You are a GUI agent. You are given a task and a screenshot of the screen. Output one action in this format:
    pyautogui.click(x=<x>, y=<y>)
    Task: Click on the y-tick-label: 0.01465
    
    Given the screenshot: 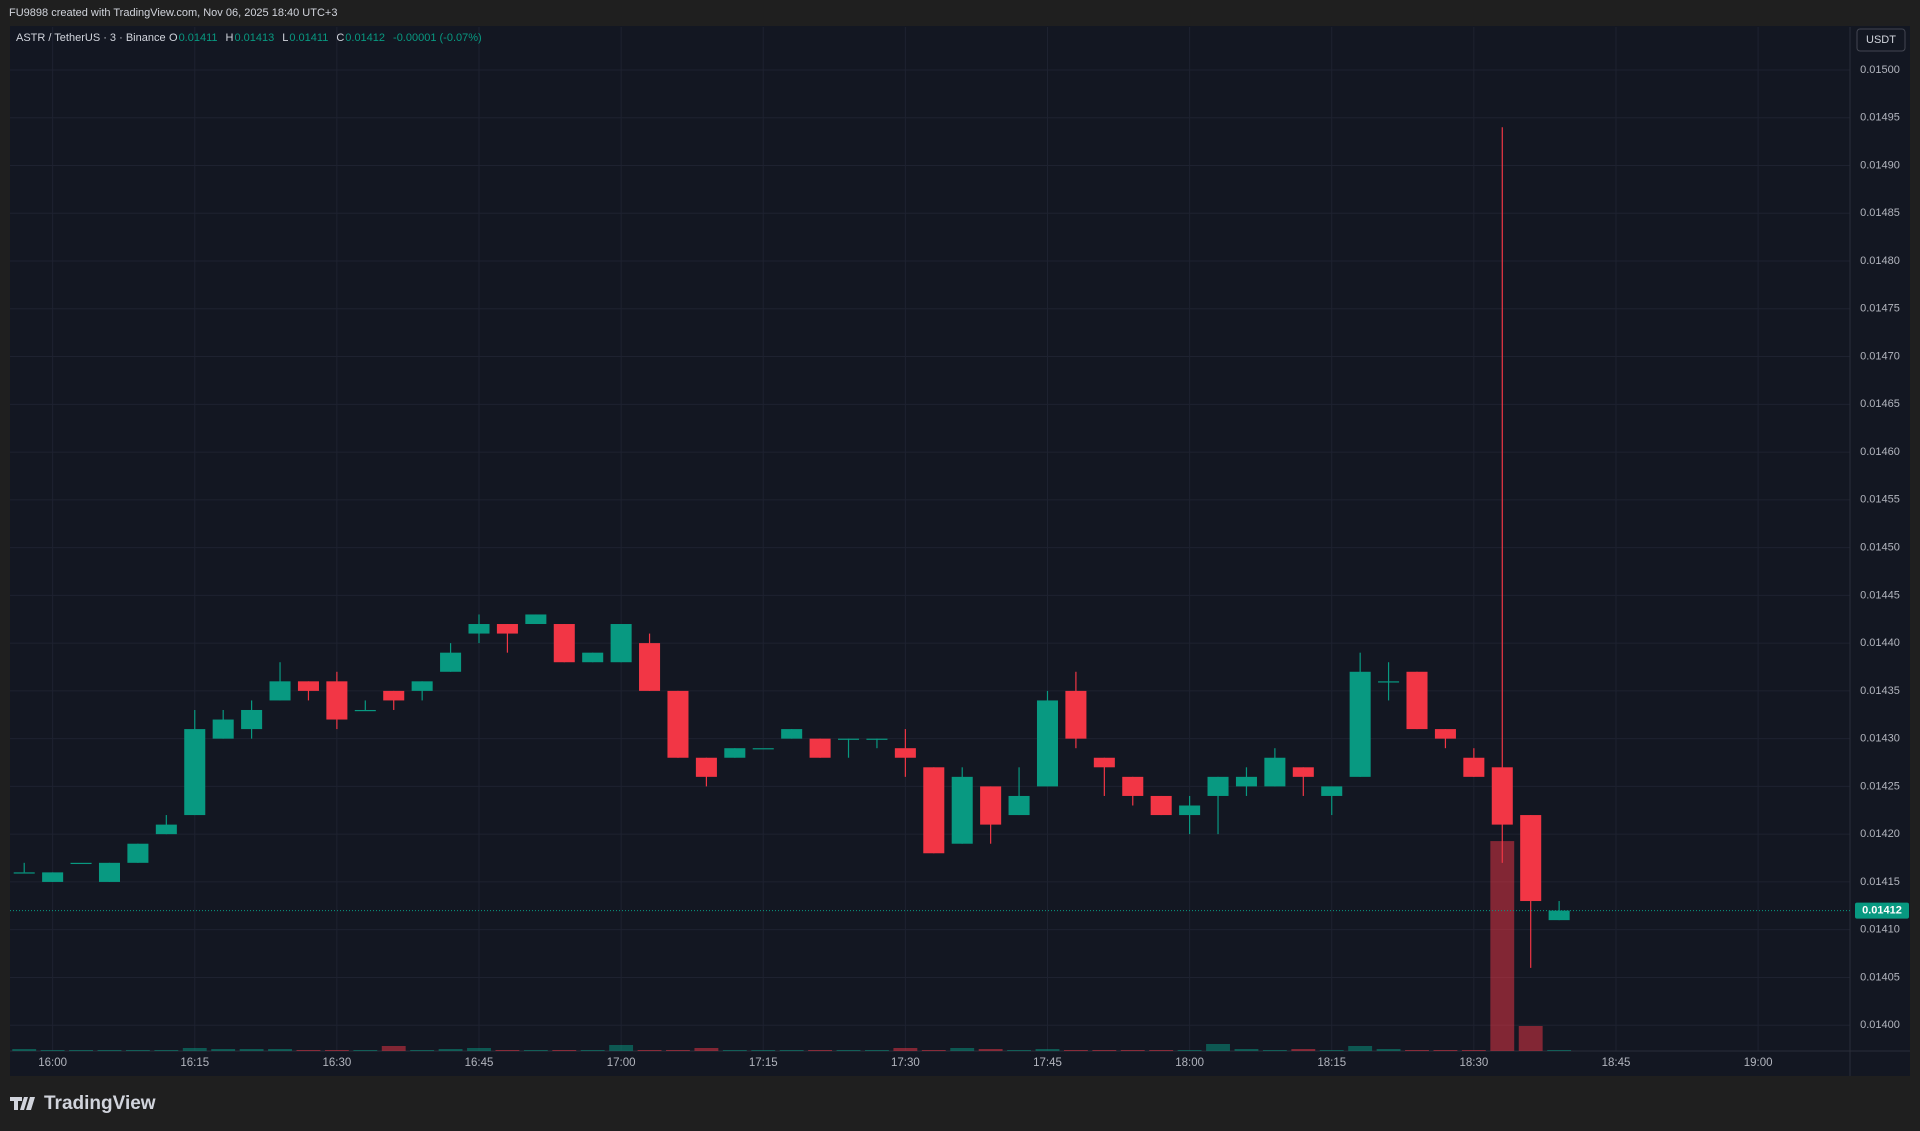 What is the action you would take?
    pyautogui.click(x=1880, y=404)
    